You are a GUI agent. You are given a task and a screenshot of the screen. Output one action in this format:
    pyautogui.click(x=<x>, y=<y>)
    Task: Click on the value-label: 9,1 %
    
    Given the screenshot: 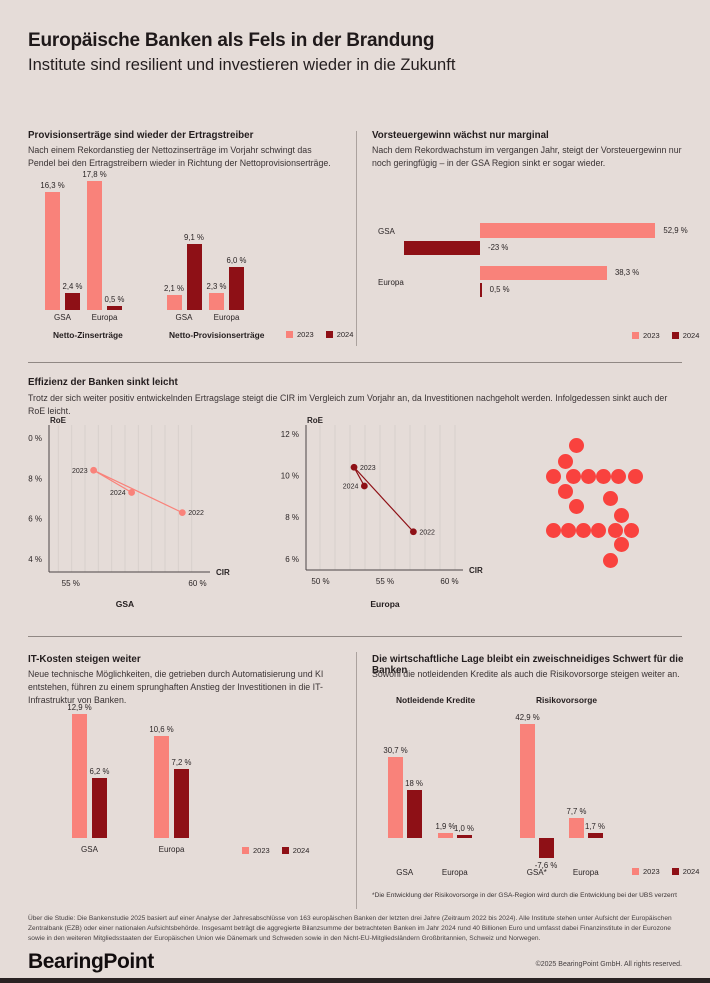 What is the action you would take?
    pyautogui.click(x=194, y=238)
    